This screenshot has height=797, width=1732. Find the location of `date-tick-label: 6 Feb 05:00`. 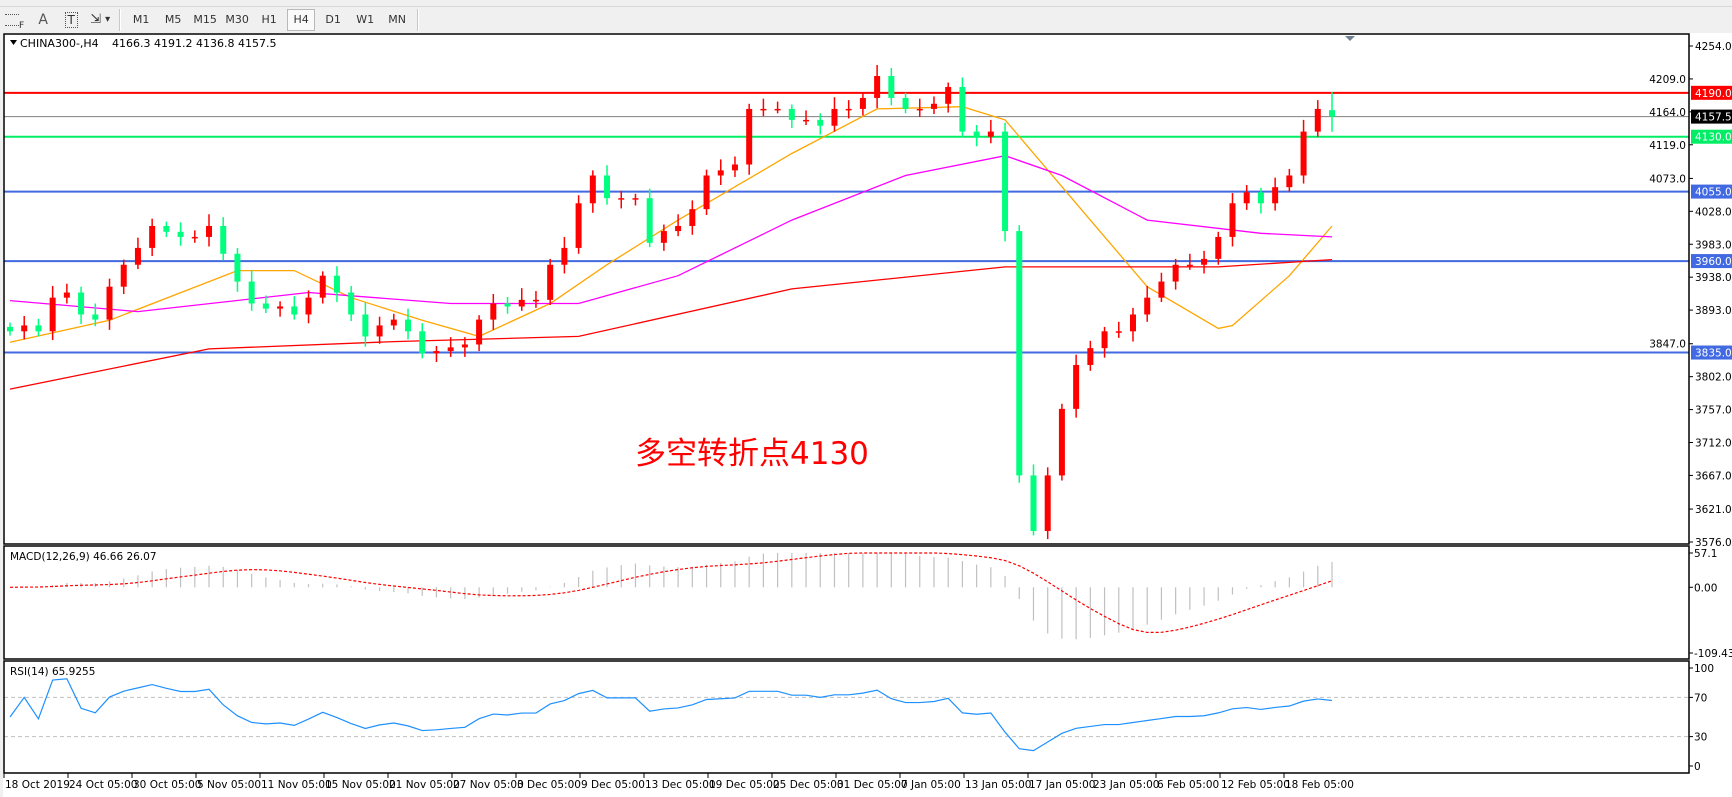

date-tick-label: 6 Feb 05:00 is located at coordinates (1188, 785).